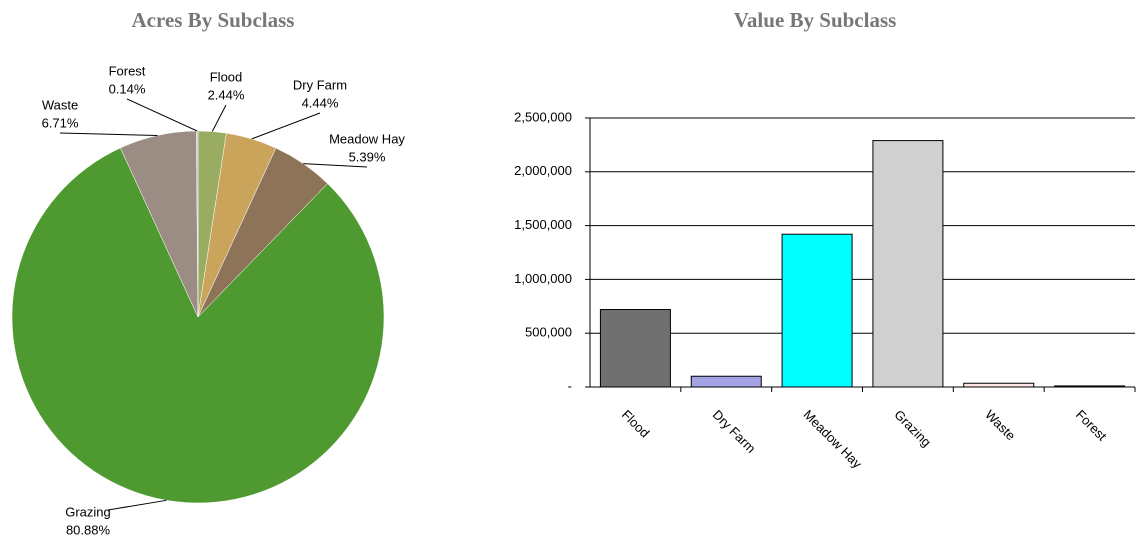  What do you see at coordinates (833, 439) in the screenshot?
I see `x-tick-label: Meadow Hay` at bounding box center [833, 439].